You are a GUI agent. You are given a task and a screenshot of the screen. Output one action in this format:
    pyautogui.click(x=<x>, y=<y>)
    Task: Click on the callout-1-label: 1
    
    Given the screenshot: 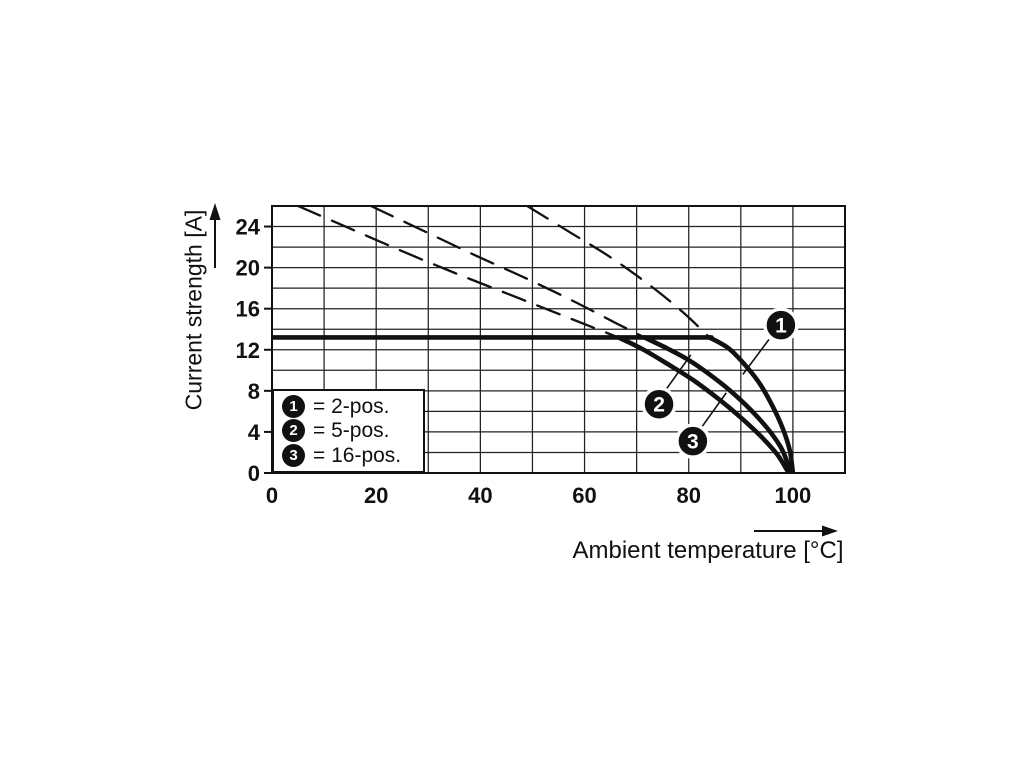 What is the action you would take?
    pyautogui.click(x=781, y=326)
    